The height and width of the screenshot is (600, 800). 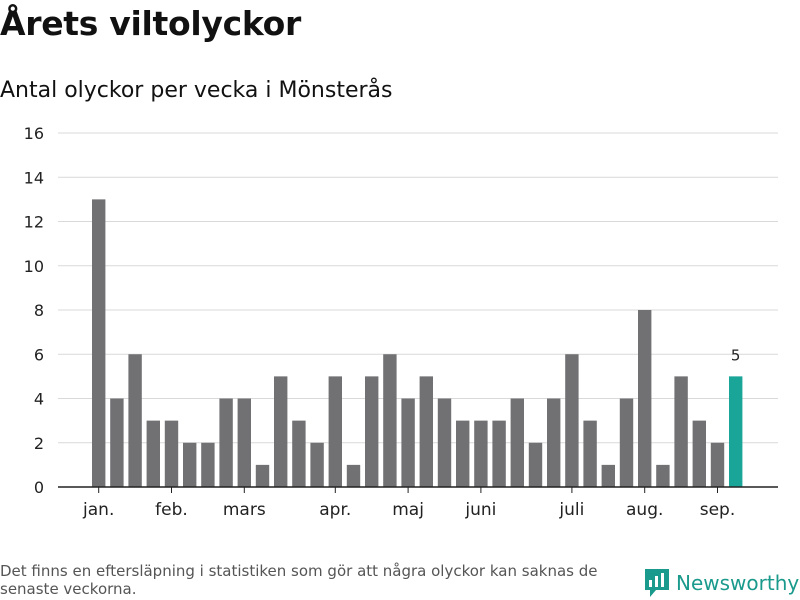 I want to click on x-tick-label: juli, so click(x=571, y=510).